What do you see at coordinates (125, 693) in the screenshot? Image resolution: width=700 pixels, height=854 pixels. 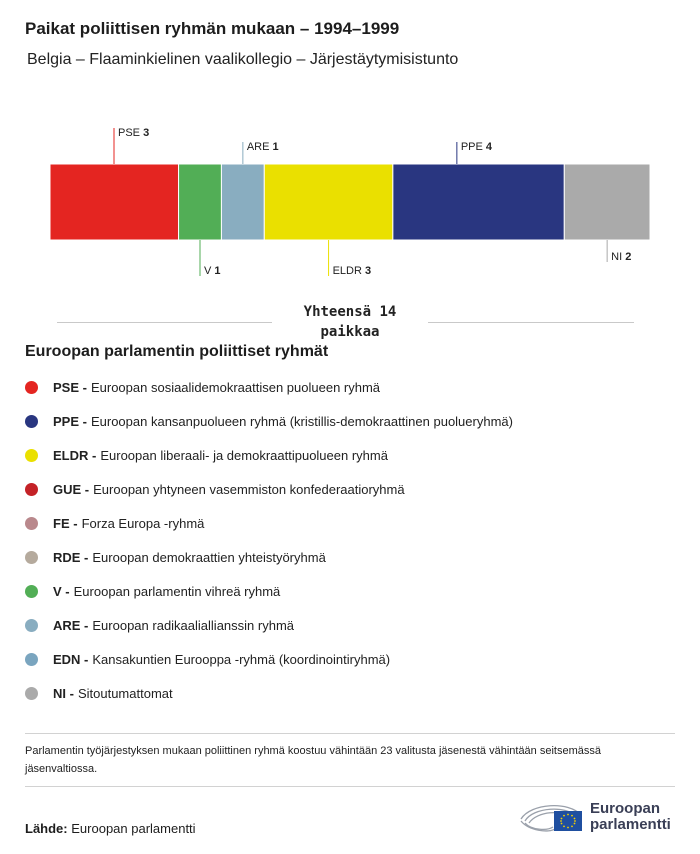 I see `legend-text: Sitoutumattomat` at bounding box center [125, 693].